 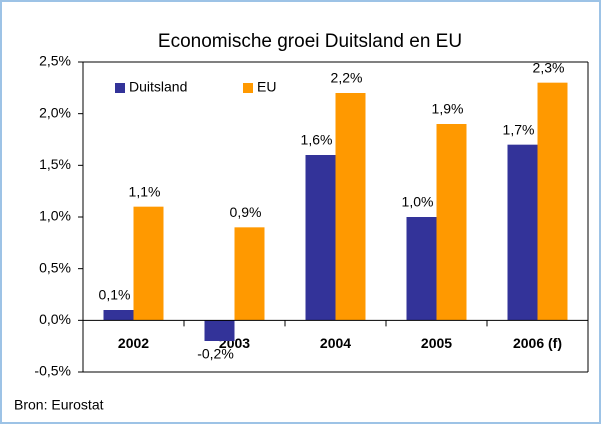 I want to click on y-tick-label: 0,0%, so click(x=55, y=319).